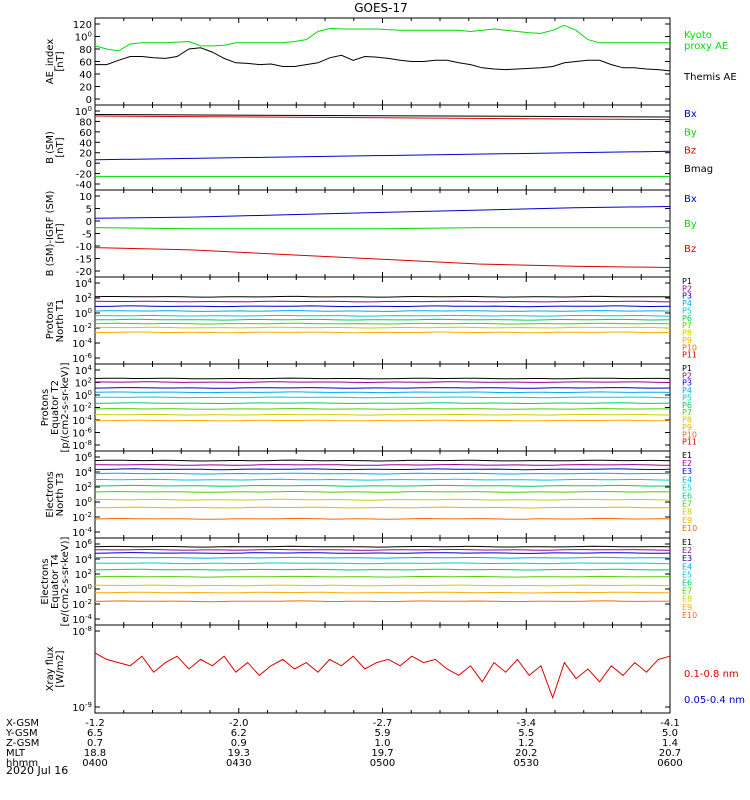  Describe the element at coordinates (89, 164) in the screenshot. I see `tick-label: 0` at that location.